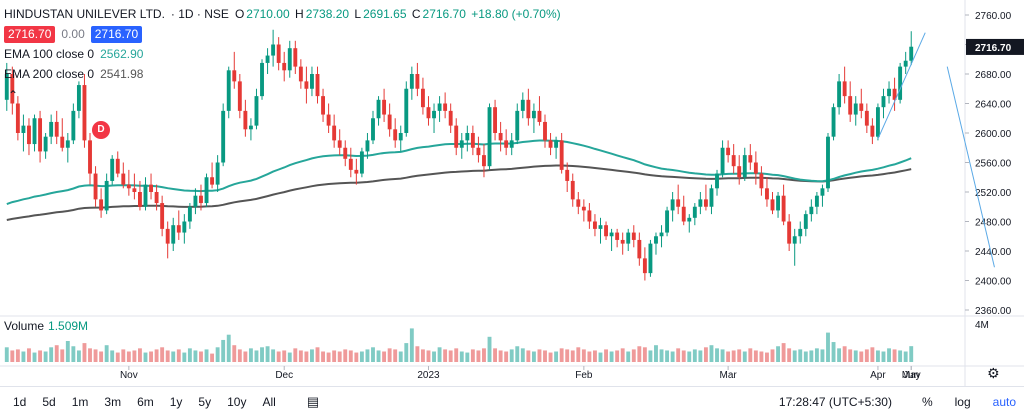  Describe the element at coordinates (46, 326) in the screenshot. I see `volume-legend: Volume 1.509M` at that location.